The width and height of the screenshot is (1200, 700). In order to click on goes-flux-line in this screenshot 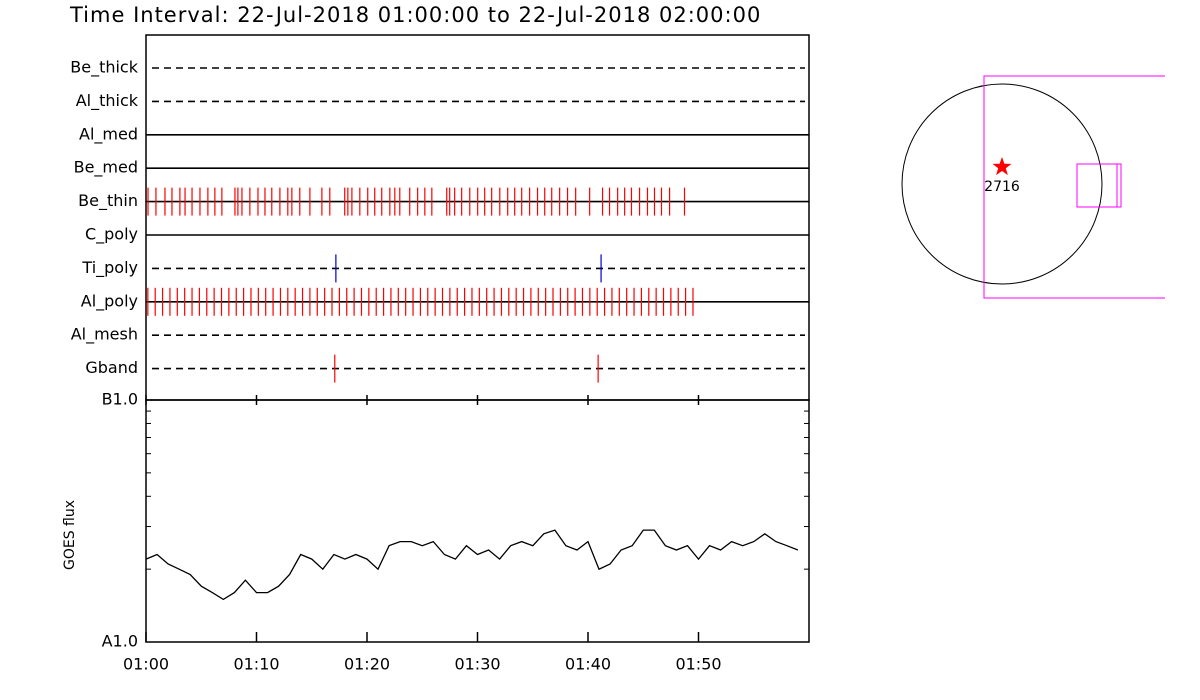, I will do `click(472, 565)`.